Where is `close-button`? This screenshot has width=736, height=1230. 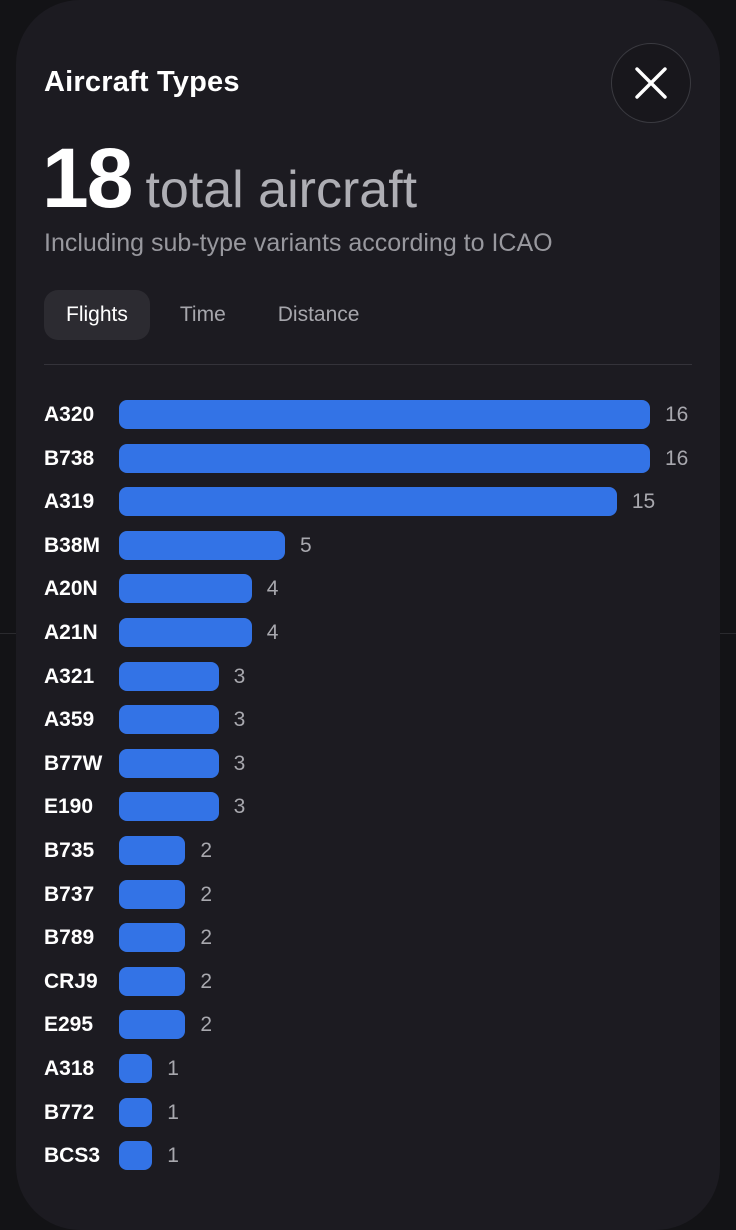
close-button is located at coordinates (651, 83).